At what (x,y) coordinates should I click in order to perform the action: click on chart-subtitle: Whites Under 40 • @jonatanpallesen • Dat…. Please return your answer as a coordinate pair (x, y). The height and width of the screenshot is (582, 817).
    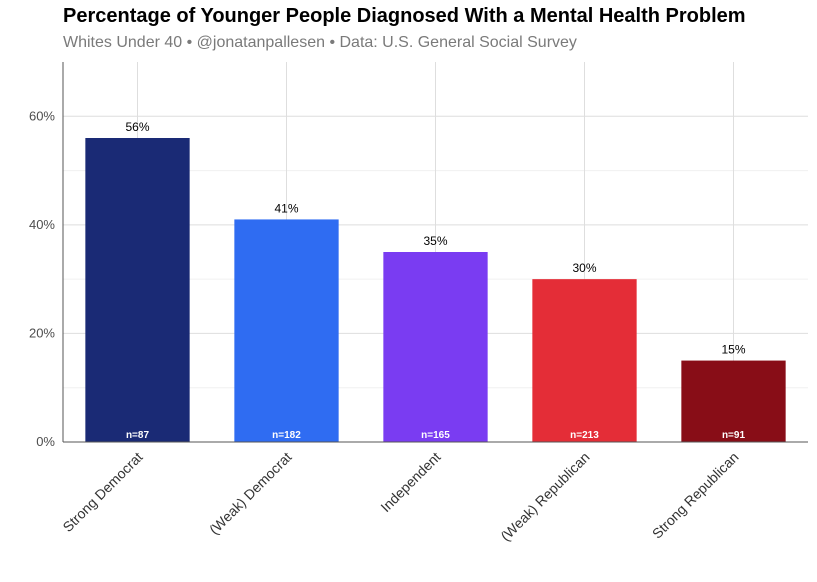
    Looking at the image, I should click on (320, 42).